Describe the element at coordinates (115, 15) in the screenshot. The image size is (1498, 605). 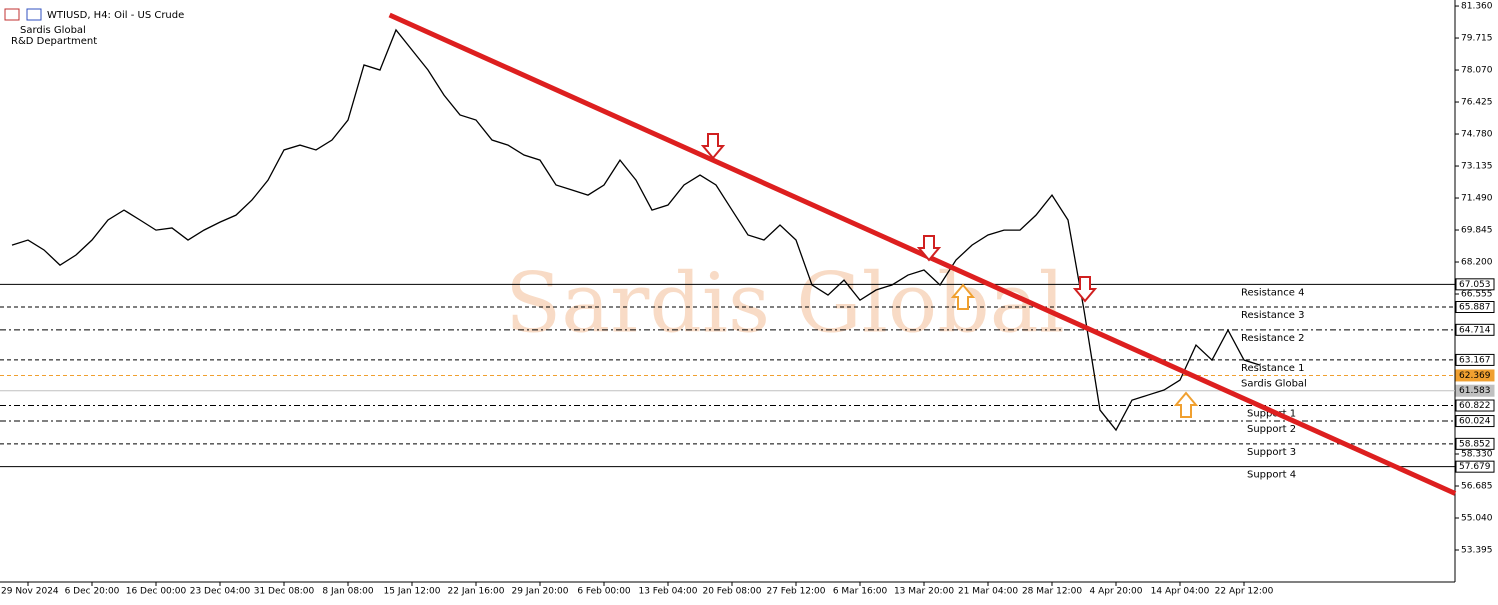
I see `chart-title: WTIUSD, H4: Oil - US Crude` at that location.